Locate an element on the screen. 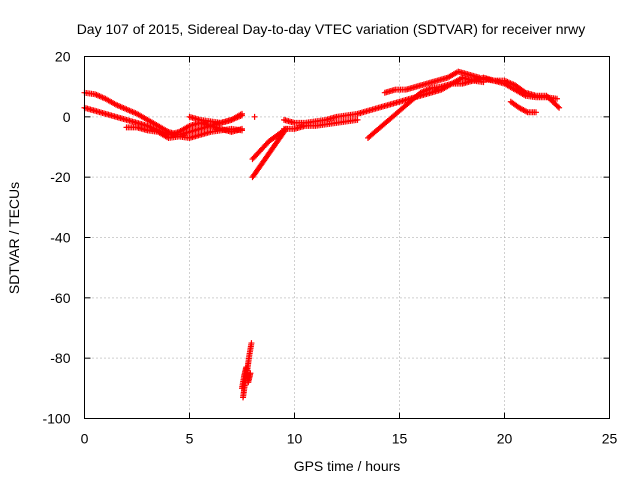 The image size is (640, 480). y-tick-label: 0 is located at coordinates (67, 117).